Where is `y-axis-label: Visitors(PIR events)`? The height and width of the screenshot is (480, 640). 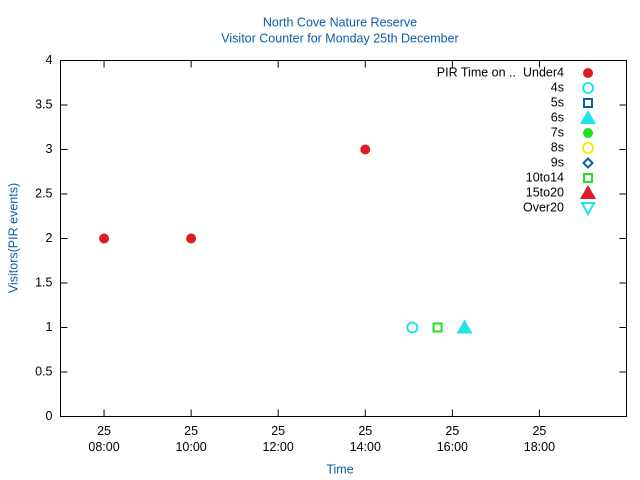 y-axis-label: Visitors(PIR events) is located at coordinates (13, 238).